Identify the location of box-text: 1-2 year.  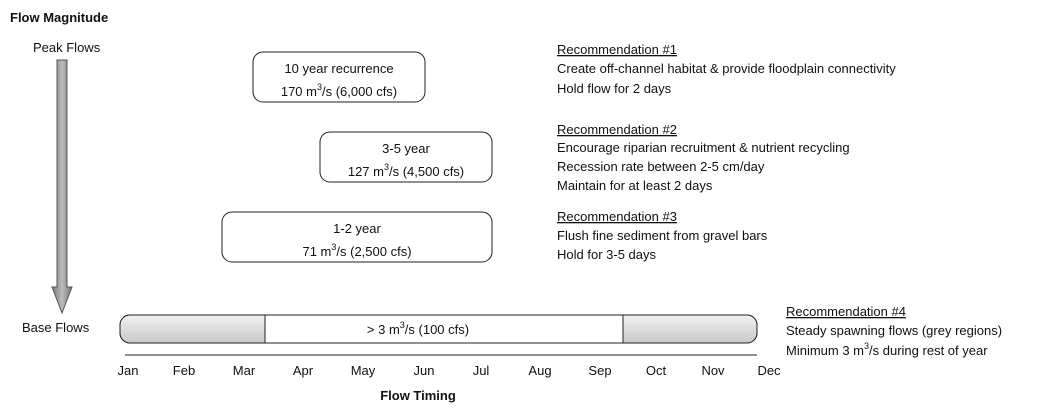
(357, 228).